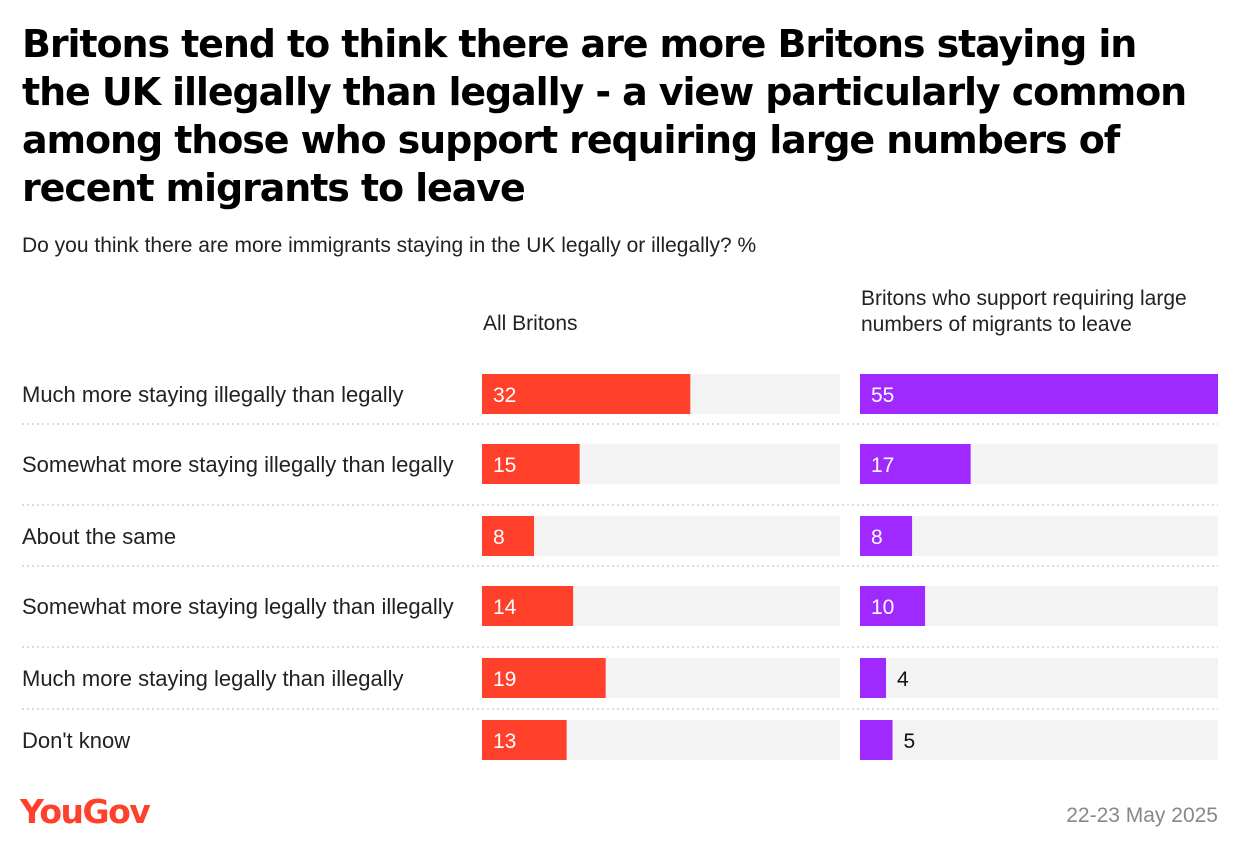 This screenshot has height=856, width=1240. I want to click on series-header-all-britons: All Britons, so click(530, 323).